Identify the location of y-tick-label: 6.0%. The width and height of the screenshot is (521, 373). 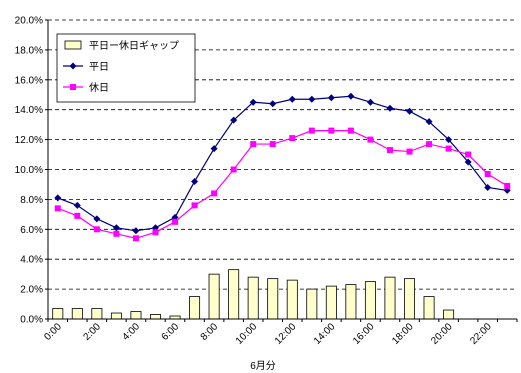
(31, 230).